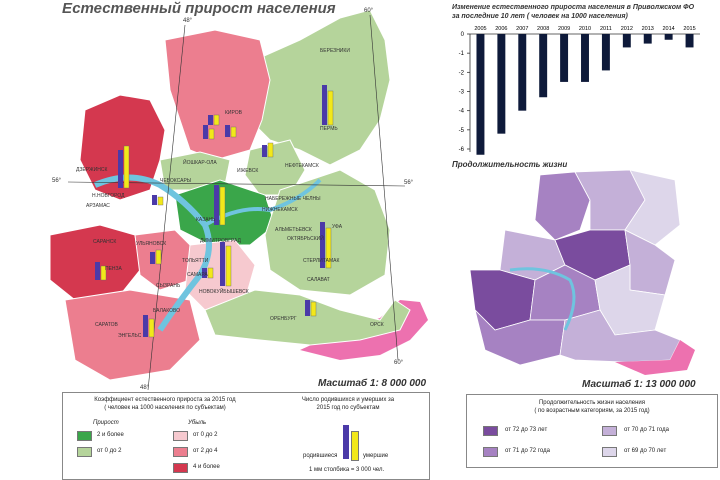 The width and height of the screenshot is (720, 480). What do you see at coordinates (195, 261) in the screenshot?
I see `city-label: ТОЛЬЯТТИ` at bounding box center [195, 261].